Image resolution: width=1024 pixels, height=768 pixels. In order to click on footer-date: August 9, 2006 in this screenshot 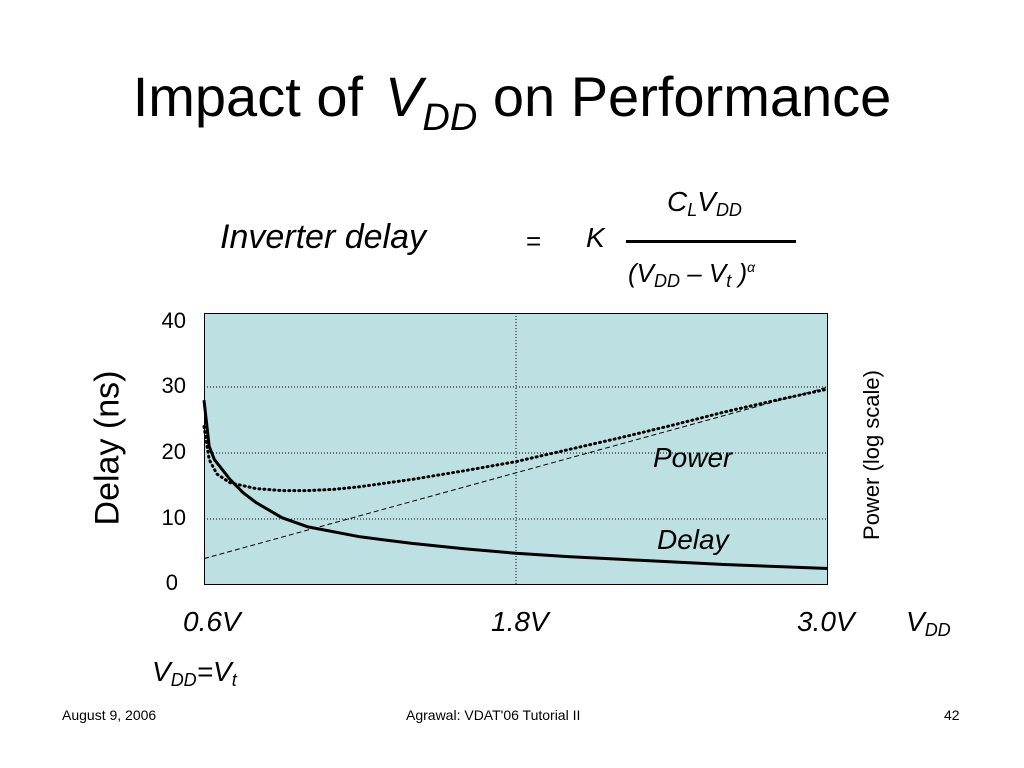, I will do `click(109, 715)`.